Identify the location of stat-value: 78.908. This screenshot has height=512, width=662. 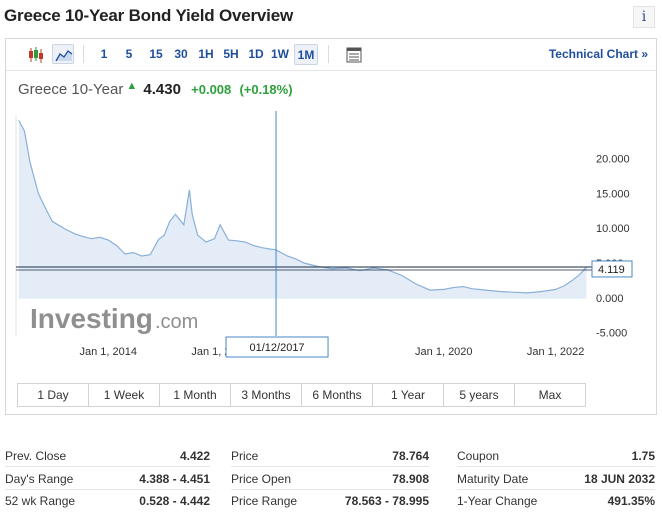
(410, 479).